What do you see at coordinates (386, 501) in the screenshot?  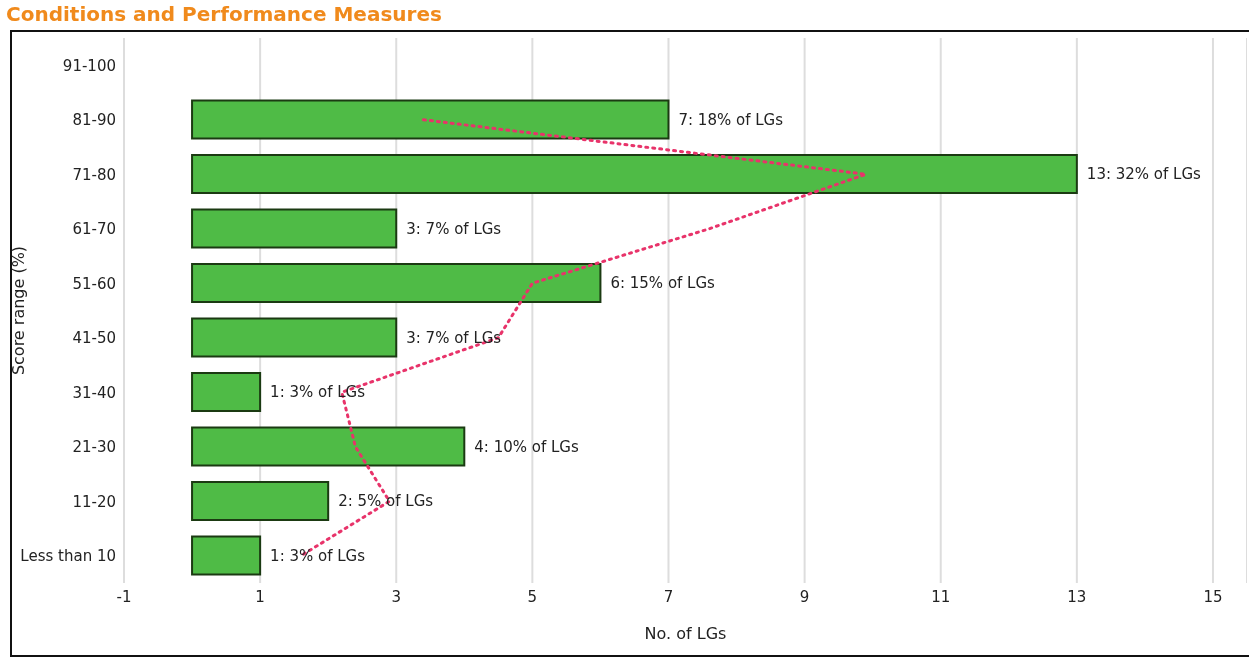 I see `data-label: 2: 5% of LGs` at bounding box center [386, 501].